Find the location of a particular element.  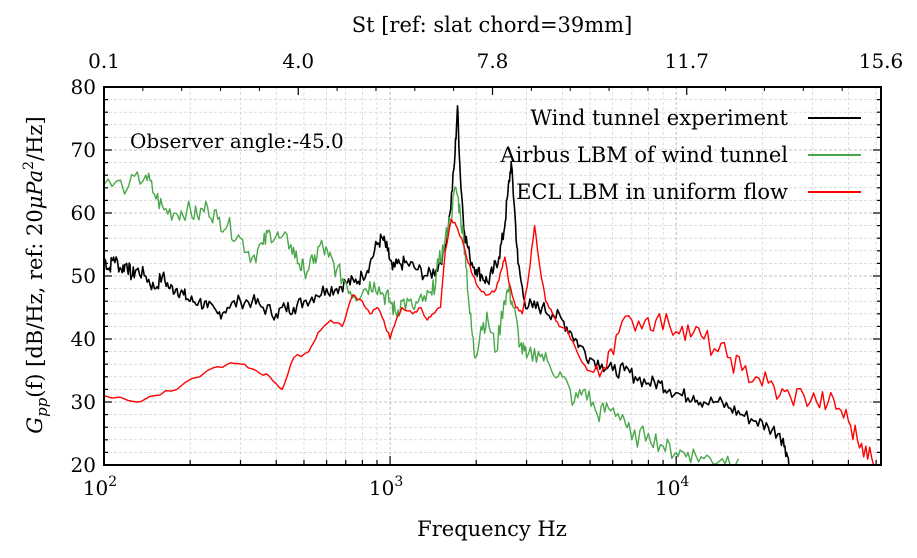

top-axis-tick-label: 0.1 is located at coordinates (104, 61).